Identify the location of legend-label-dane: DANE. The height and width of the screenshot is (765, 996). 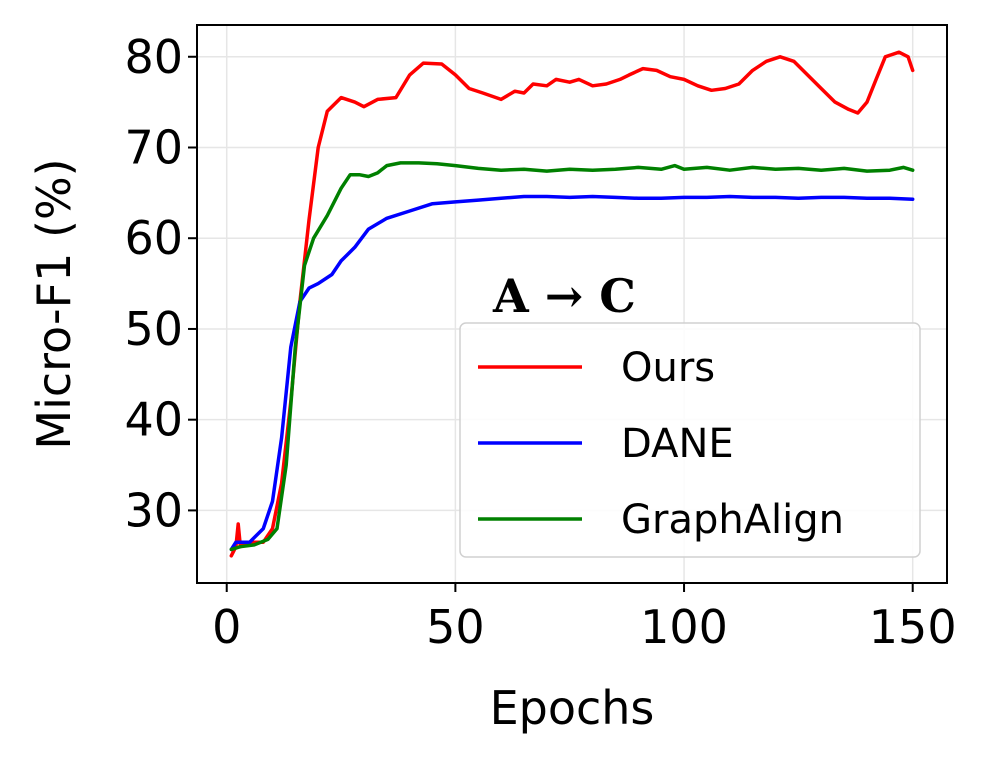
(677, 444).